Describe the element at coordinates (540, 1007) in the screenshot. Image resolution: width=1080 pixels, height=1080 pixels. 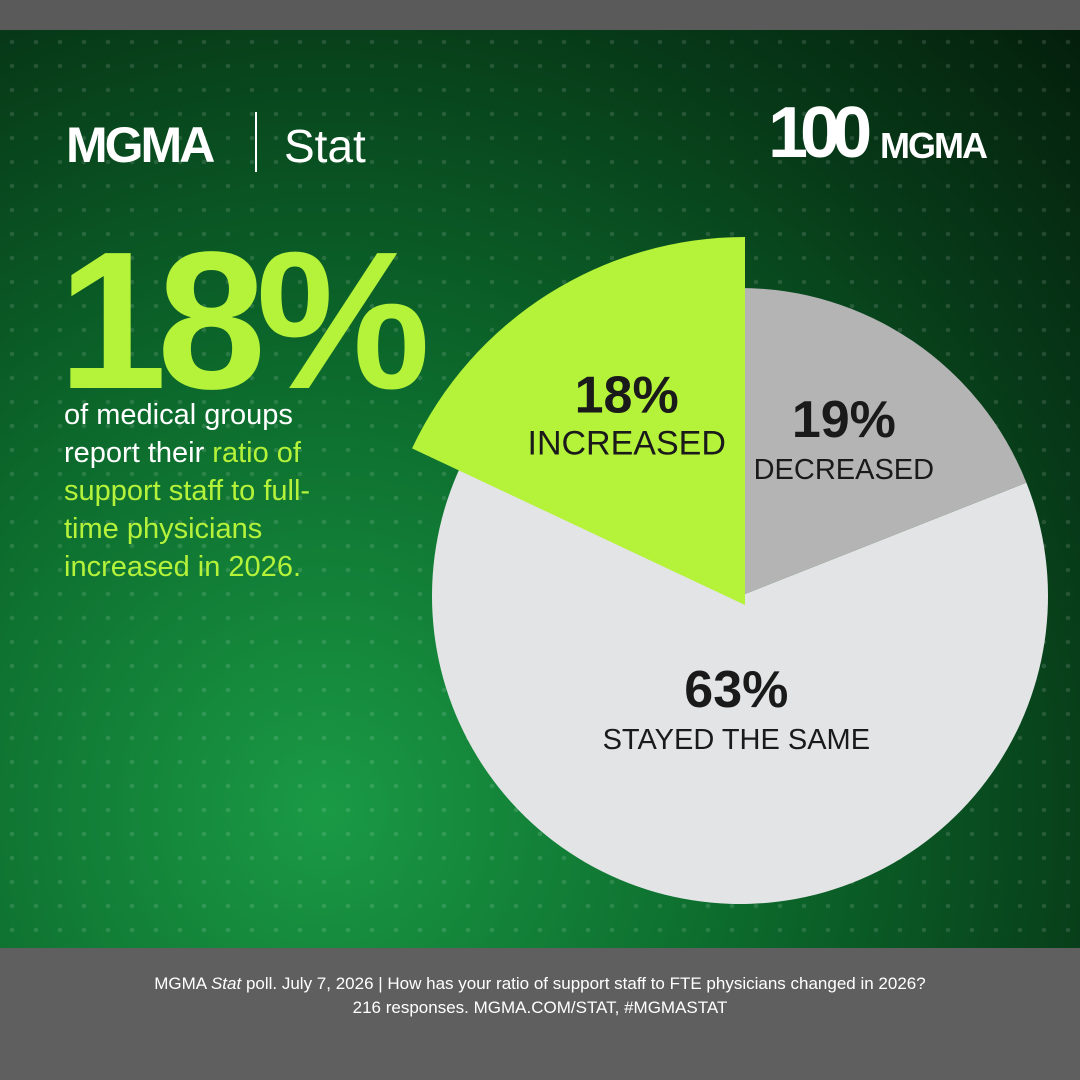
I see `footer-line2: 216 responses. MGMA.COM/STAT, #MGMASTAT` at that location.